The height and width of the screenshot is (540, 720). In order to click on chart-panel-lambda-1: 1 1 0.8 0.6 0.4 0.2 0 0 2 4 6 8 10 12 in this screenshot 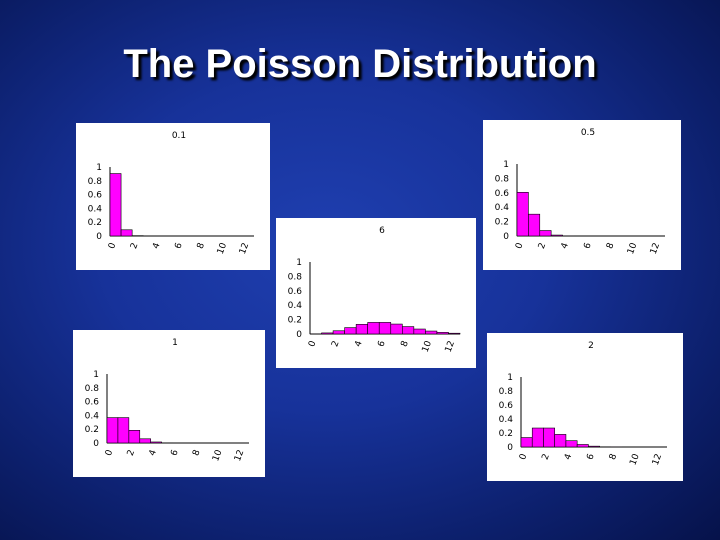, I will do `click(169, 403)`.